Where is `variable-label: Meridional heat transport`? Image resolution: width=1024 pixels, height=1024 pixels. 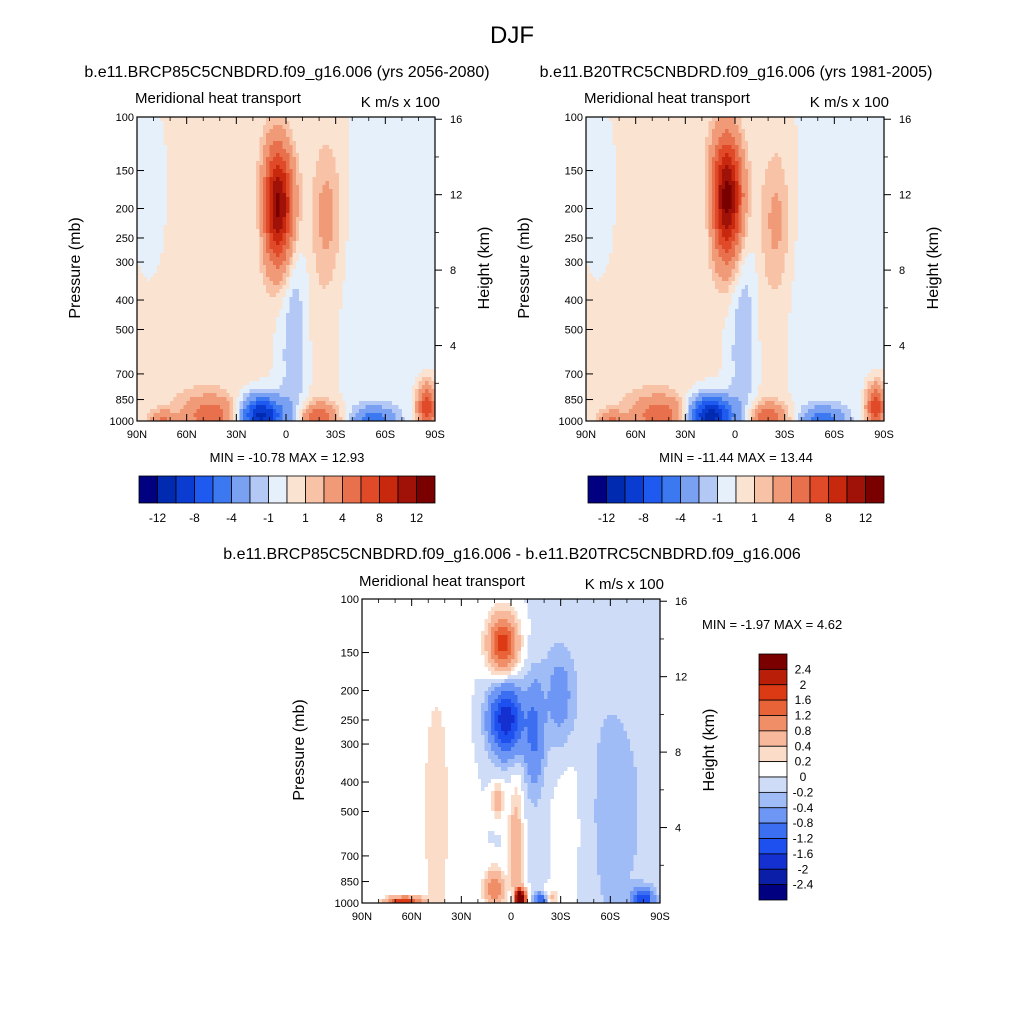 variable-label: Meridional heat transport is located at coordinates (218, 98).